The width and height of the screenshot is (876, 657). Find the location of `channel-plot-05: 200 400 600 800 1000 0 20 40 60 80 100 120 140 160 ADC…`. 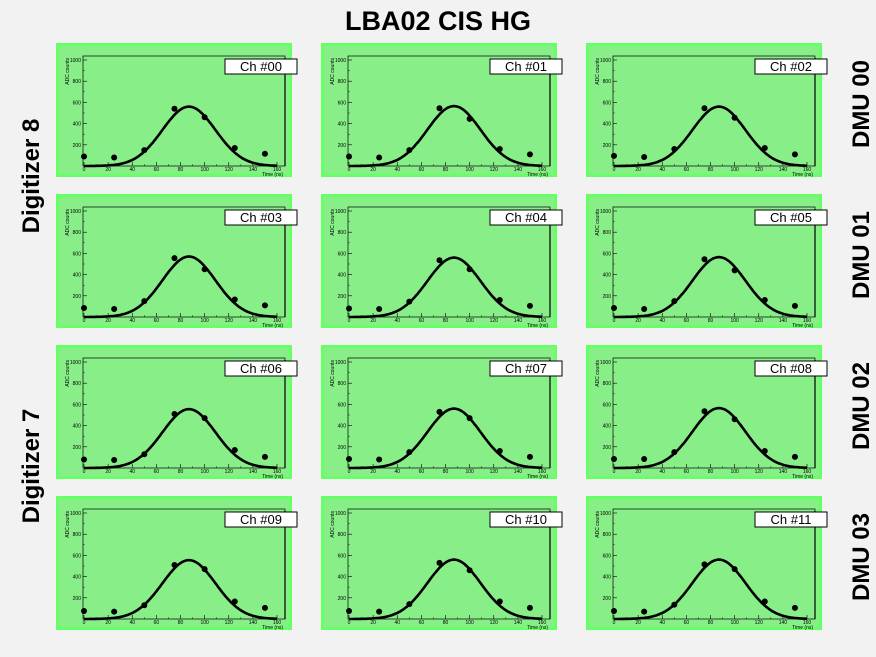

channel-plot-05: 200 400 600 800 1000 0 20 40 60 80 100 120 140 160 ADC… is located at coordinates (707, 261).